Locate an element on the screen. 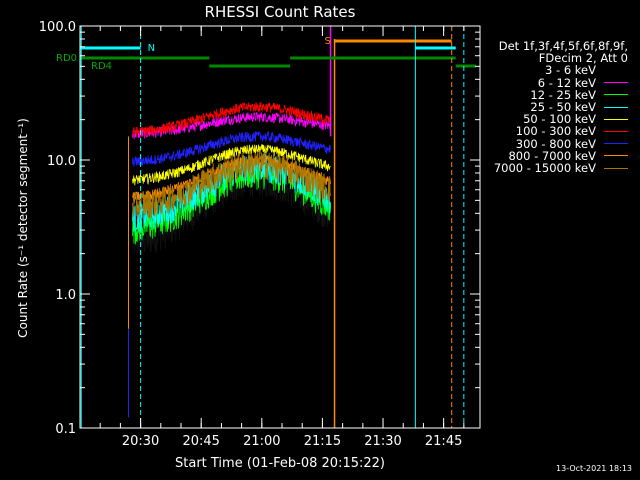  x-tick-label: 21:00 is located at coordinates (261, 441).